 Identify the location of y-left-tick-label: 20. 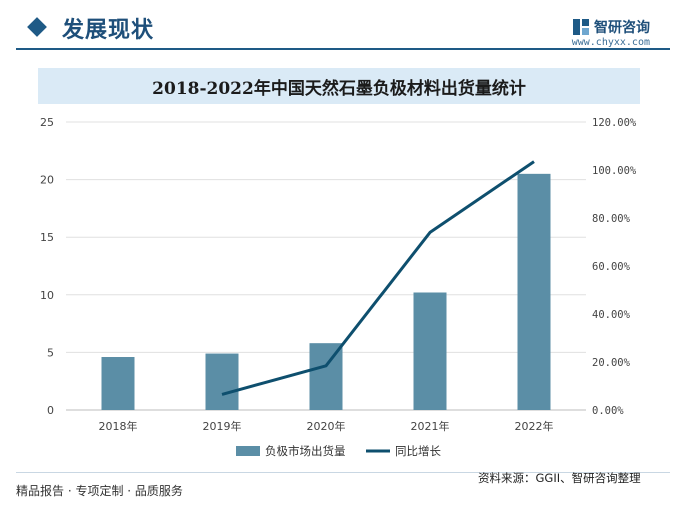
(47, 180).